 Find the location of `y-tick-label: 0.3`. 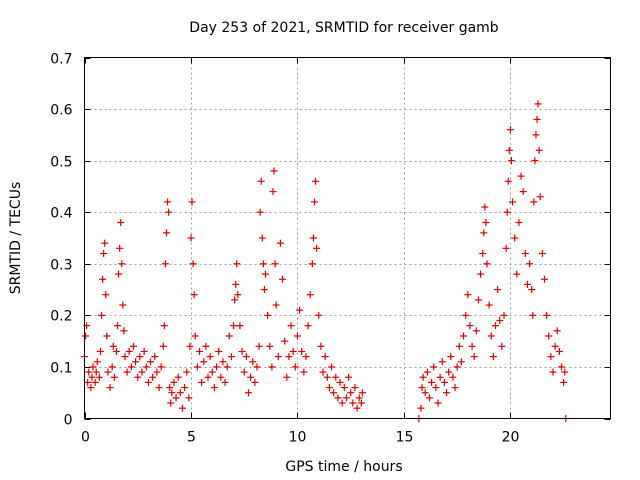

y-tick-label: 0.3 is located at coordinates (61, 266).